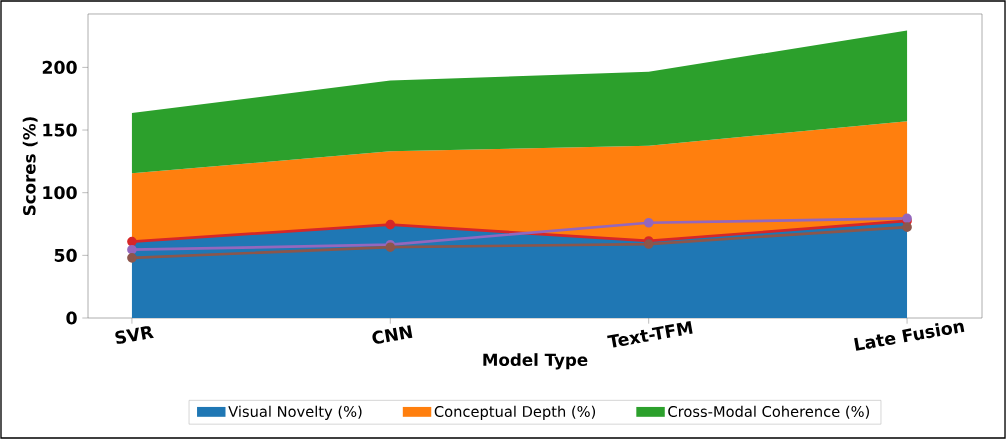  Describe the element at coordinates (71, 318) in the screenshot. I see `y-tick-label: 0` at that location.